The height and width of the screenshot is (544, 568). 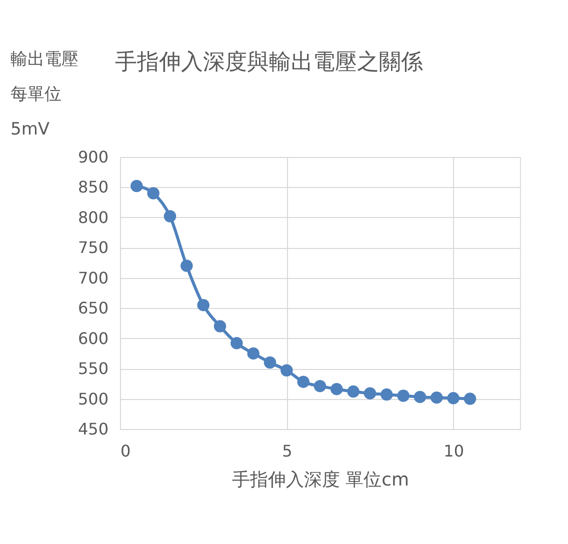 I want to click on y-axis-title: 輸出電壓每單位5mV, so click(x=44, y=95).